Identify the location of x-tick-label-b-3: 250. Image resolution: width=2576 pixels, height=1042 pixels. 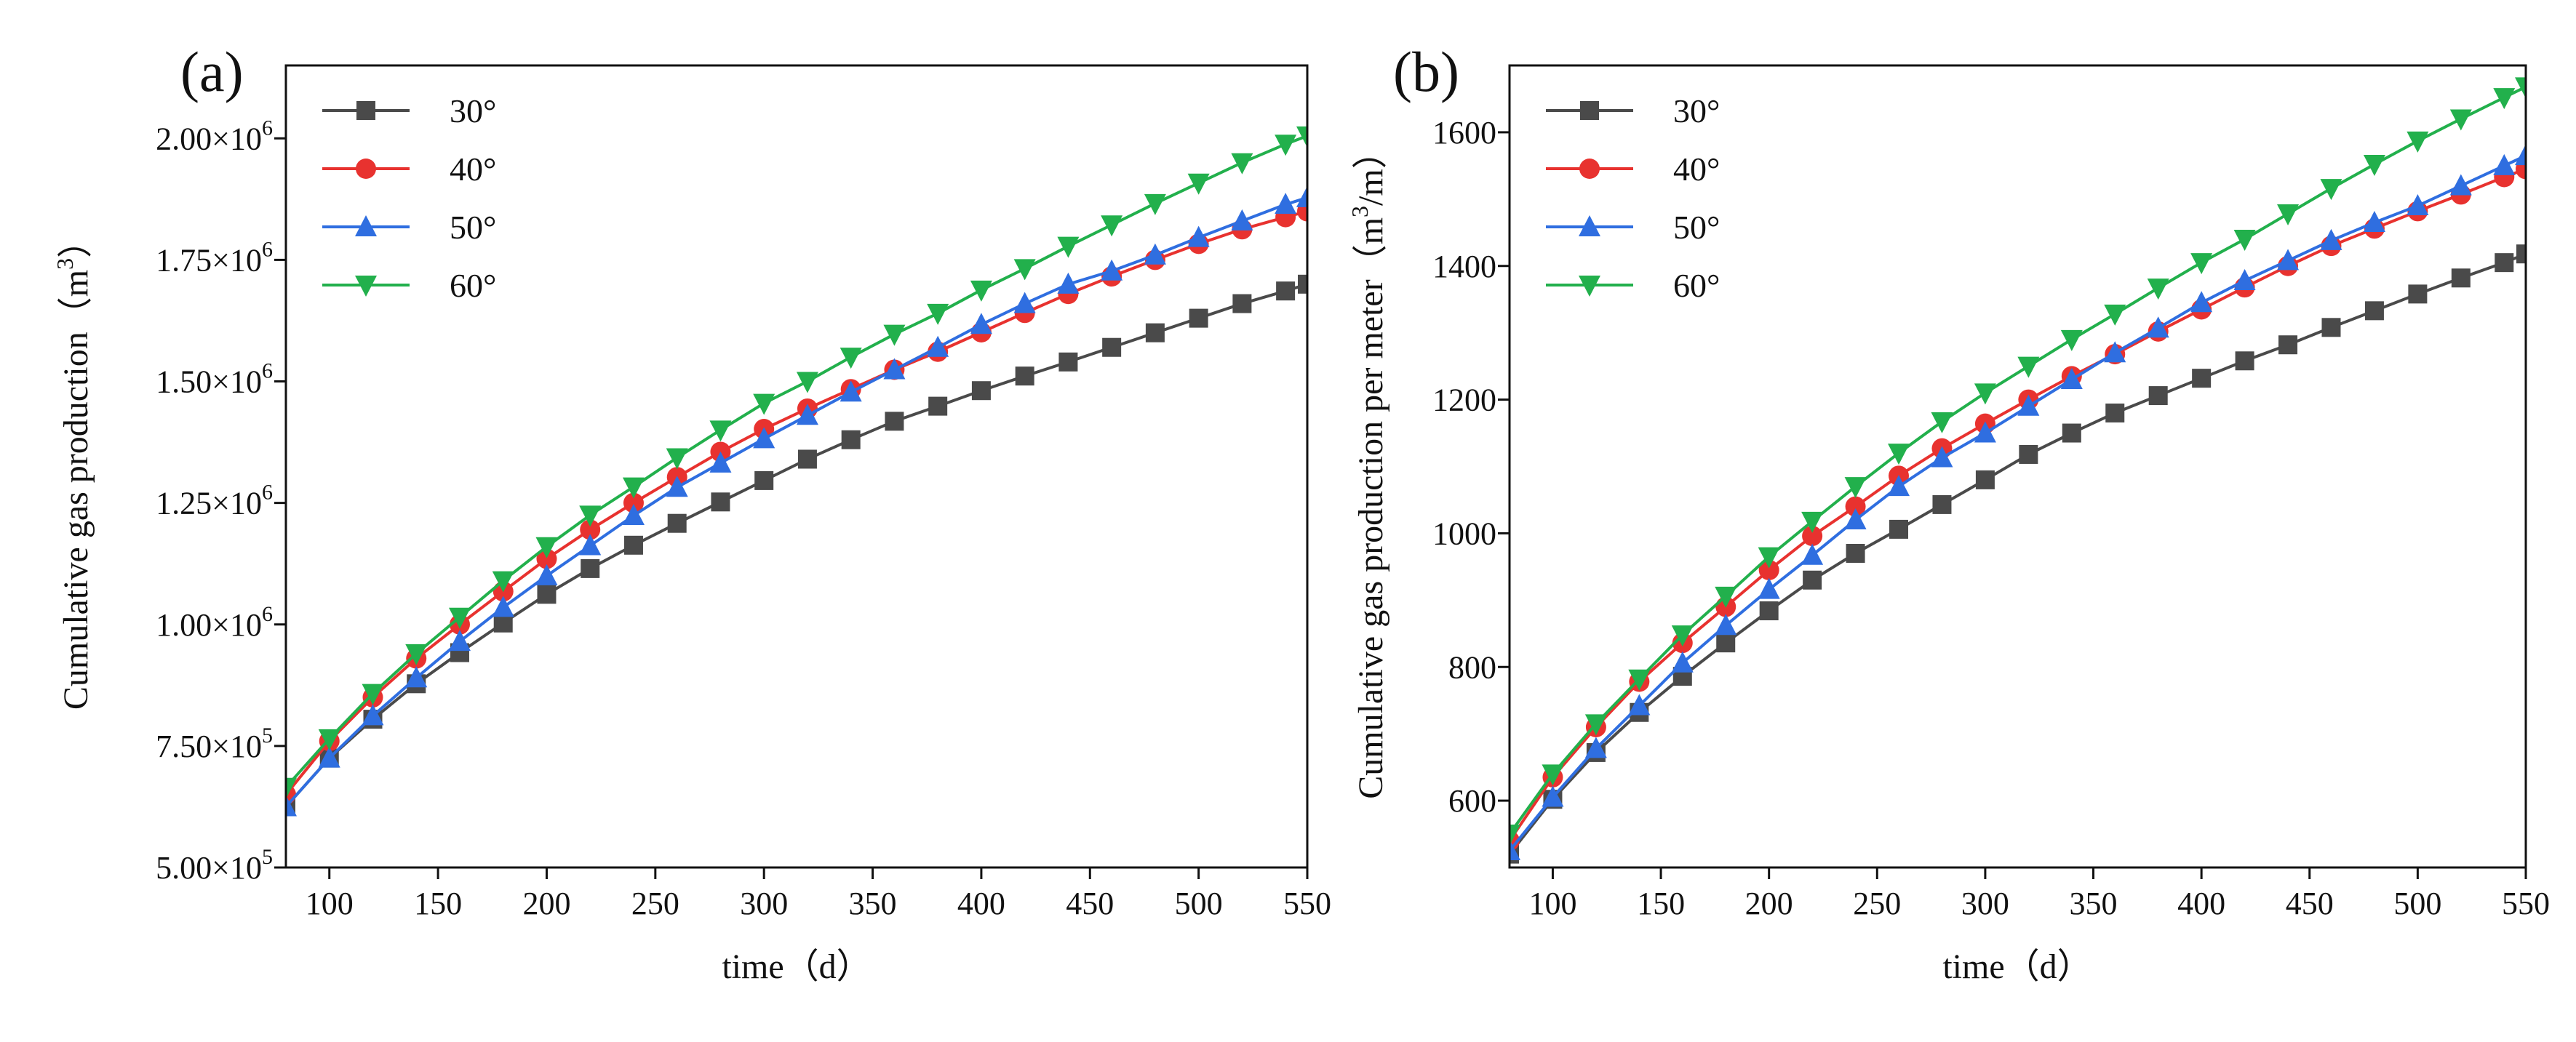
(1877, 904).